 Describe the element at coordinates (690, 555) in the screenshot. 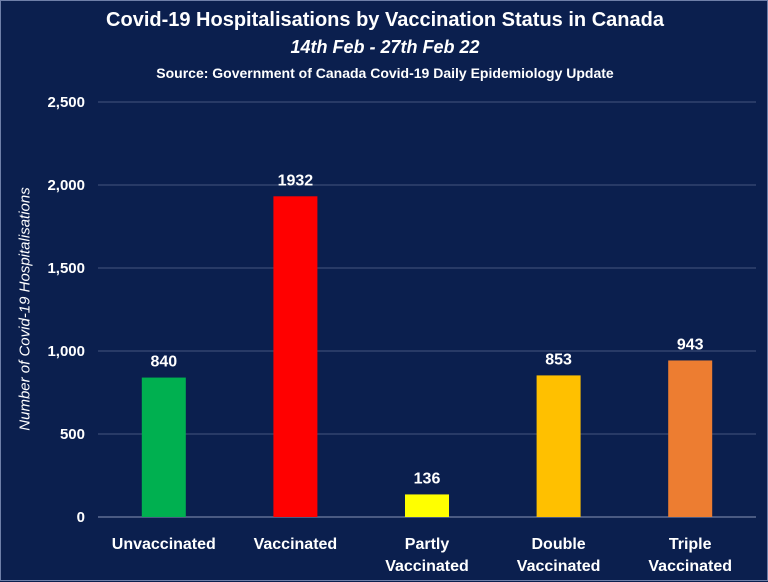

I see `x-tick-label: Triple Vaccinated` at that location.